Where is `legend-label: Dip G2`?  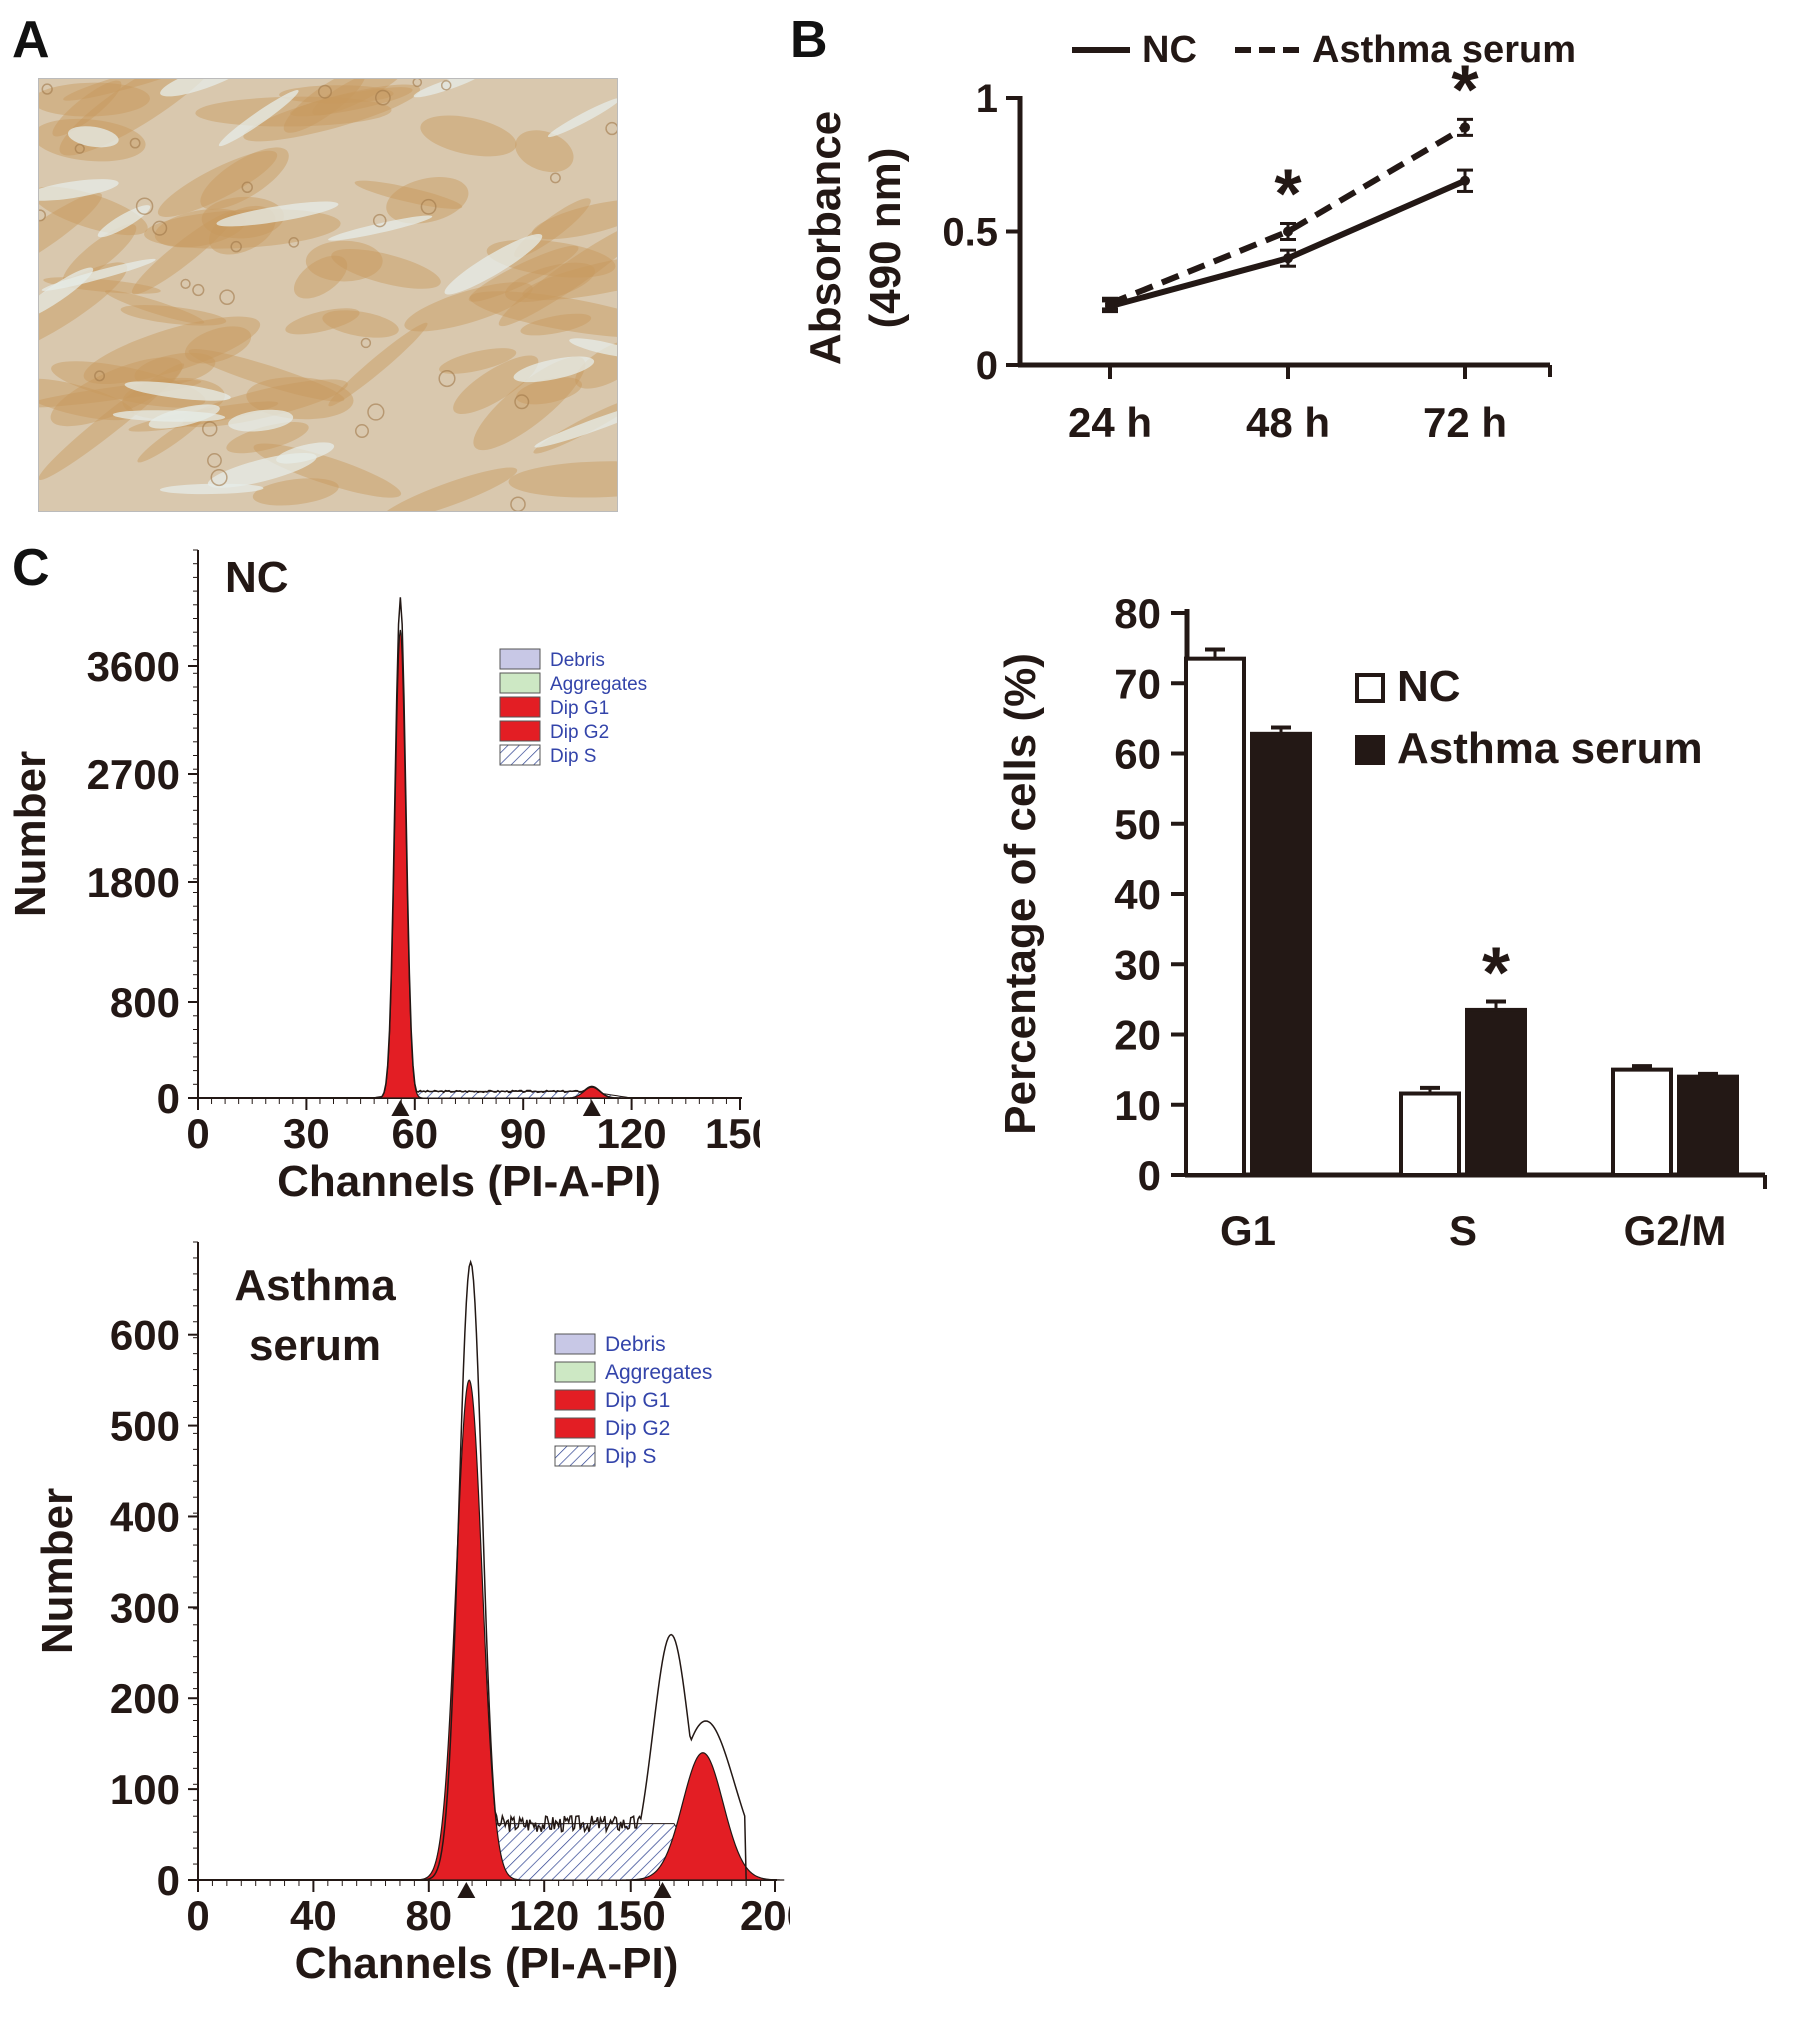
legend-label: Dip G2 is located at coordinates (579, 732).